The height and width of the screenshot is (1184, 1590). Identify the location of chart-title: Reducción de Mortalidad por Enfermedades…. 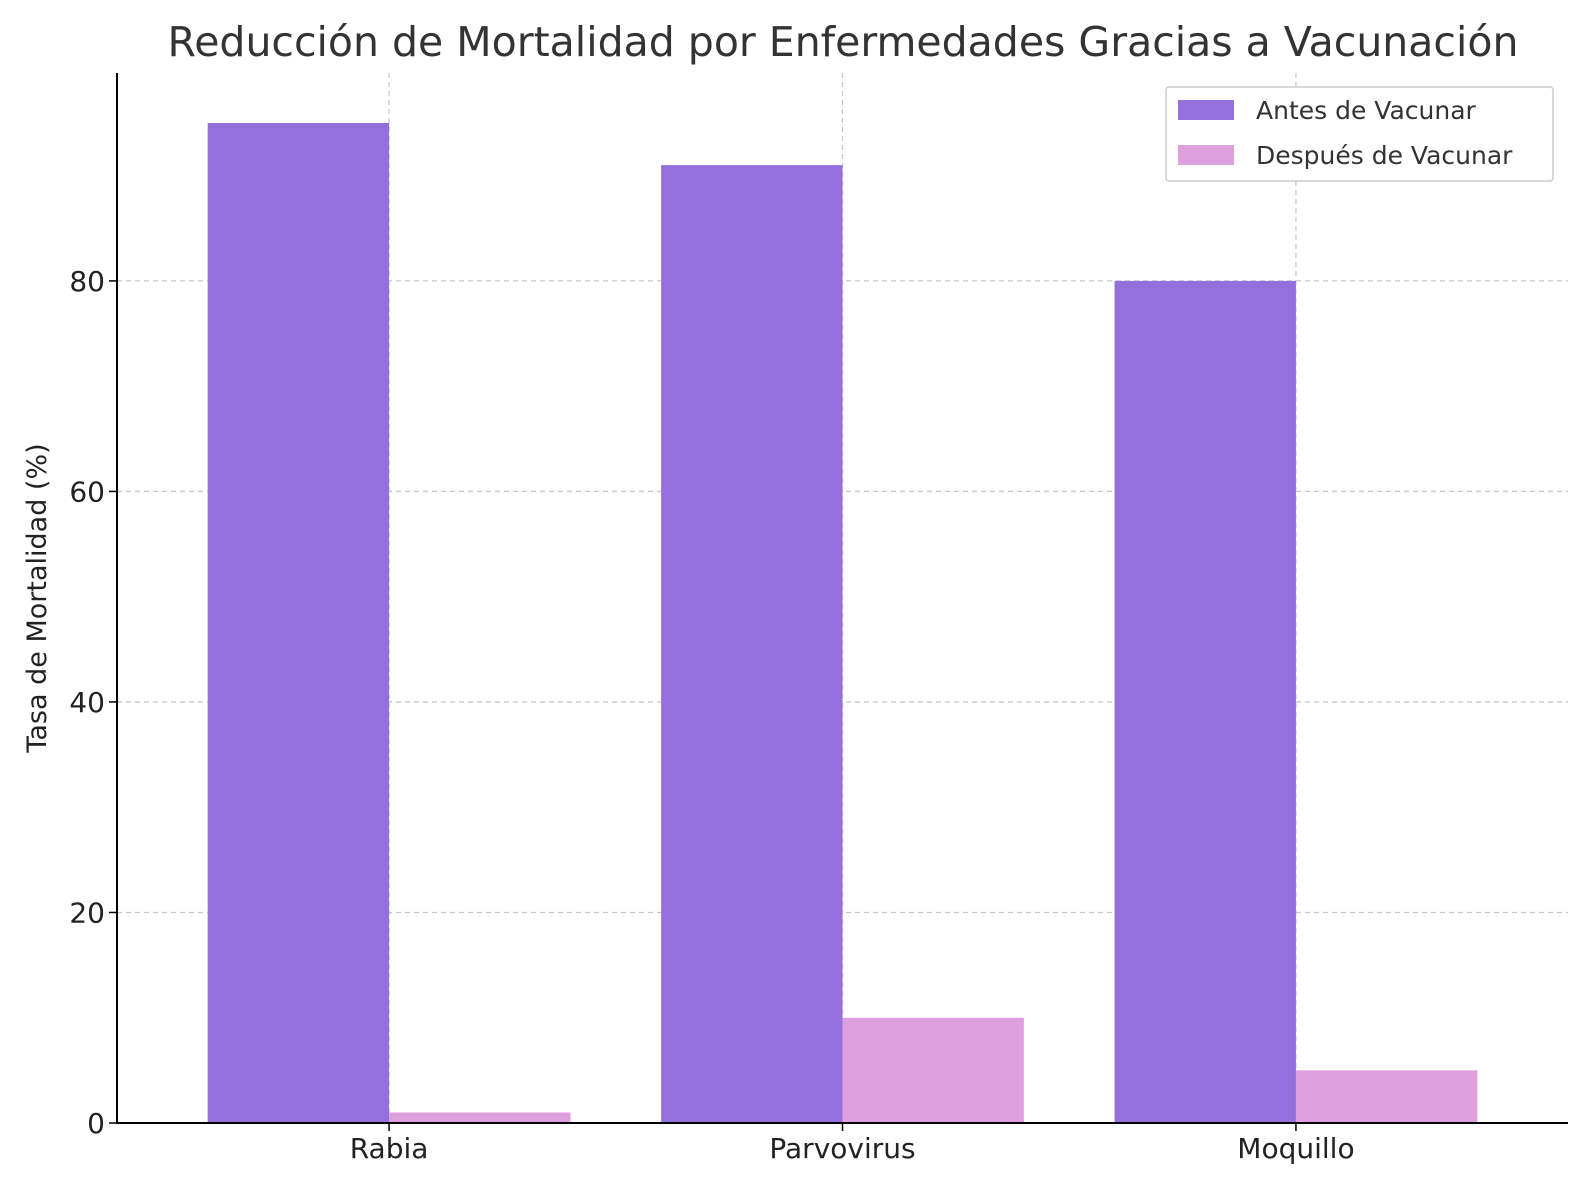
(843, 42).